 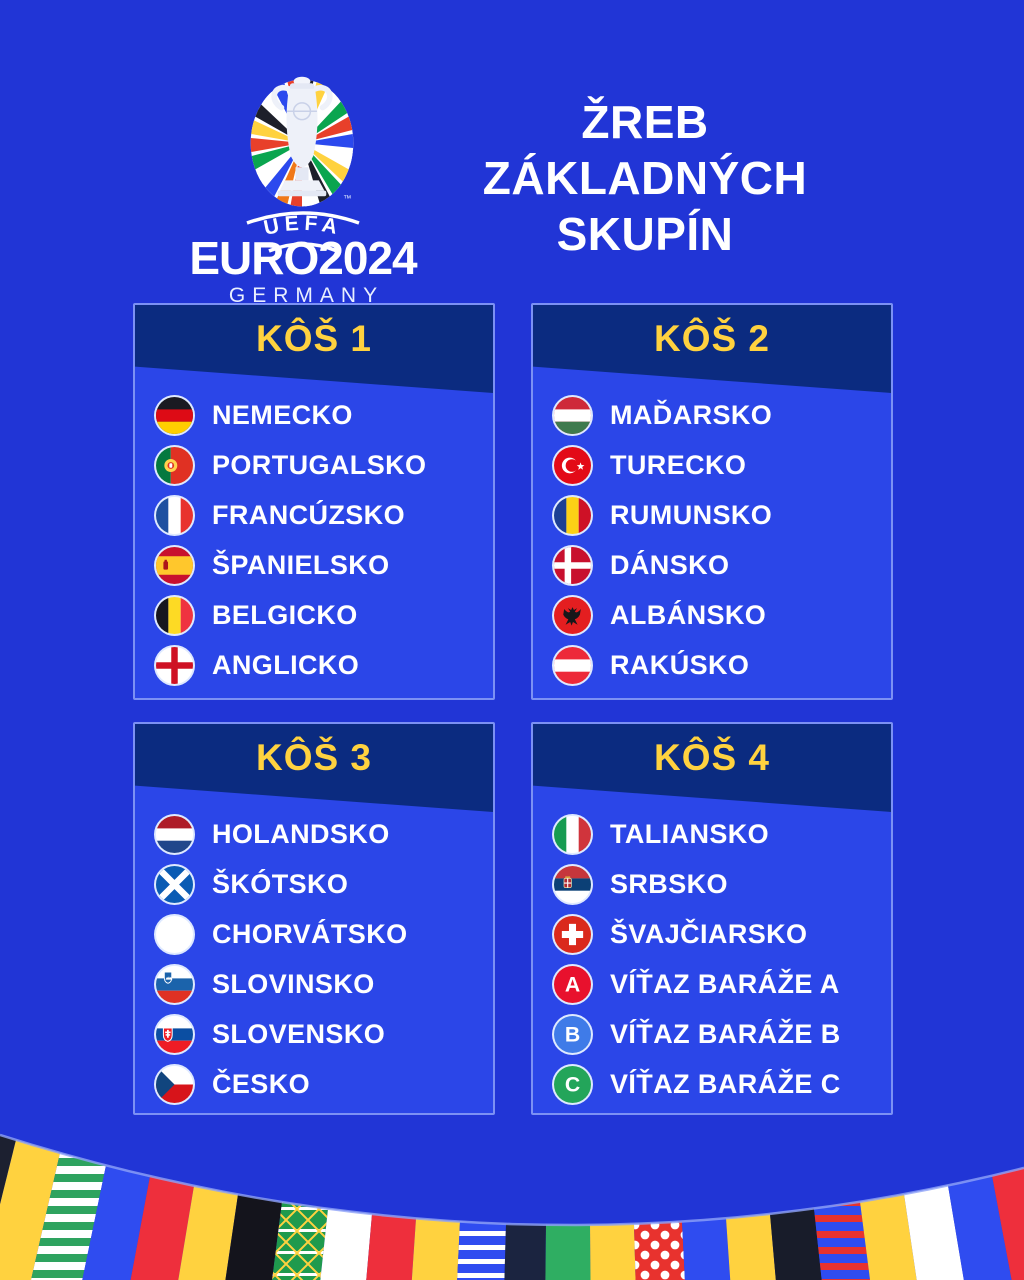 I want to click on team-row: HOLANDSKO, so click(x=314, y=834).